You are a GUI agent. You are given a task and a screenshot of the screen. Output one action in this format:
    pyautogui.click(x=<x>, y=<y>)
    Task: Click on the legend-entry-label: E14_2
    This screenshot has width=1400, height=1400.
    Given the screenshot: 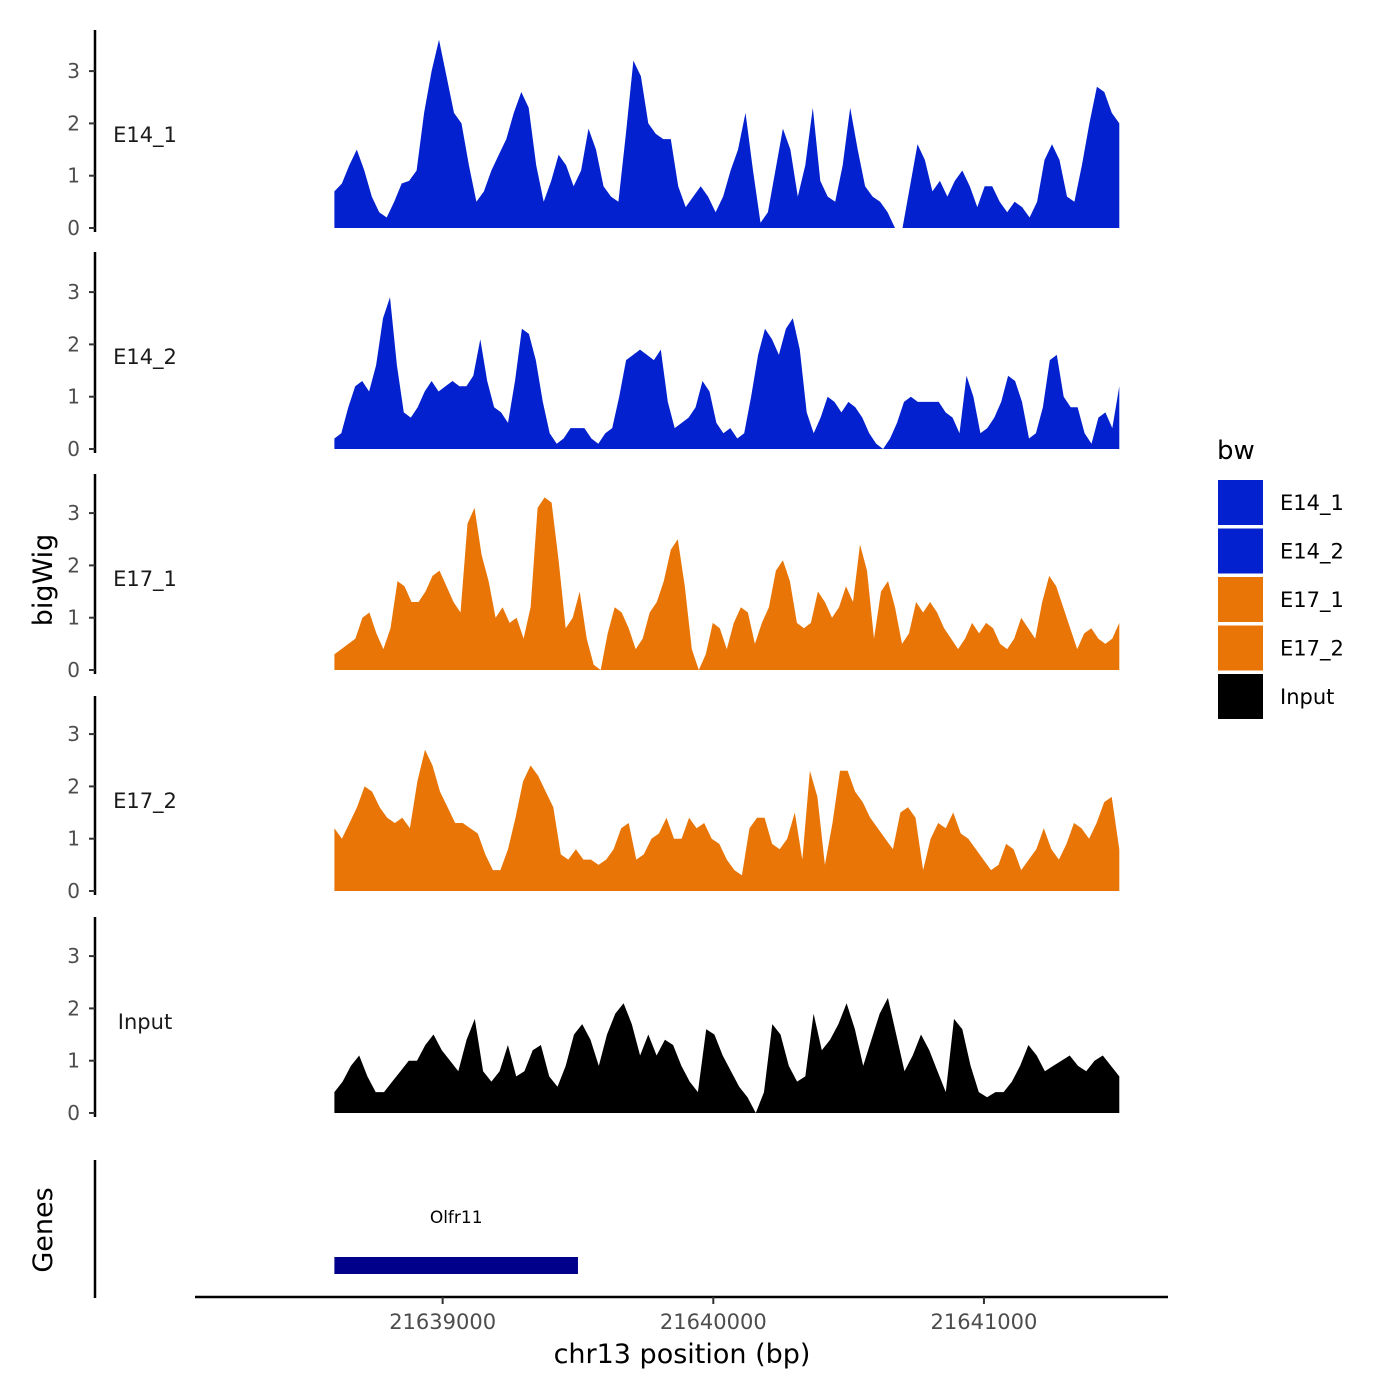 What is the action you would take?
    pyautogui.click(x=1312, y=552)
    